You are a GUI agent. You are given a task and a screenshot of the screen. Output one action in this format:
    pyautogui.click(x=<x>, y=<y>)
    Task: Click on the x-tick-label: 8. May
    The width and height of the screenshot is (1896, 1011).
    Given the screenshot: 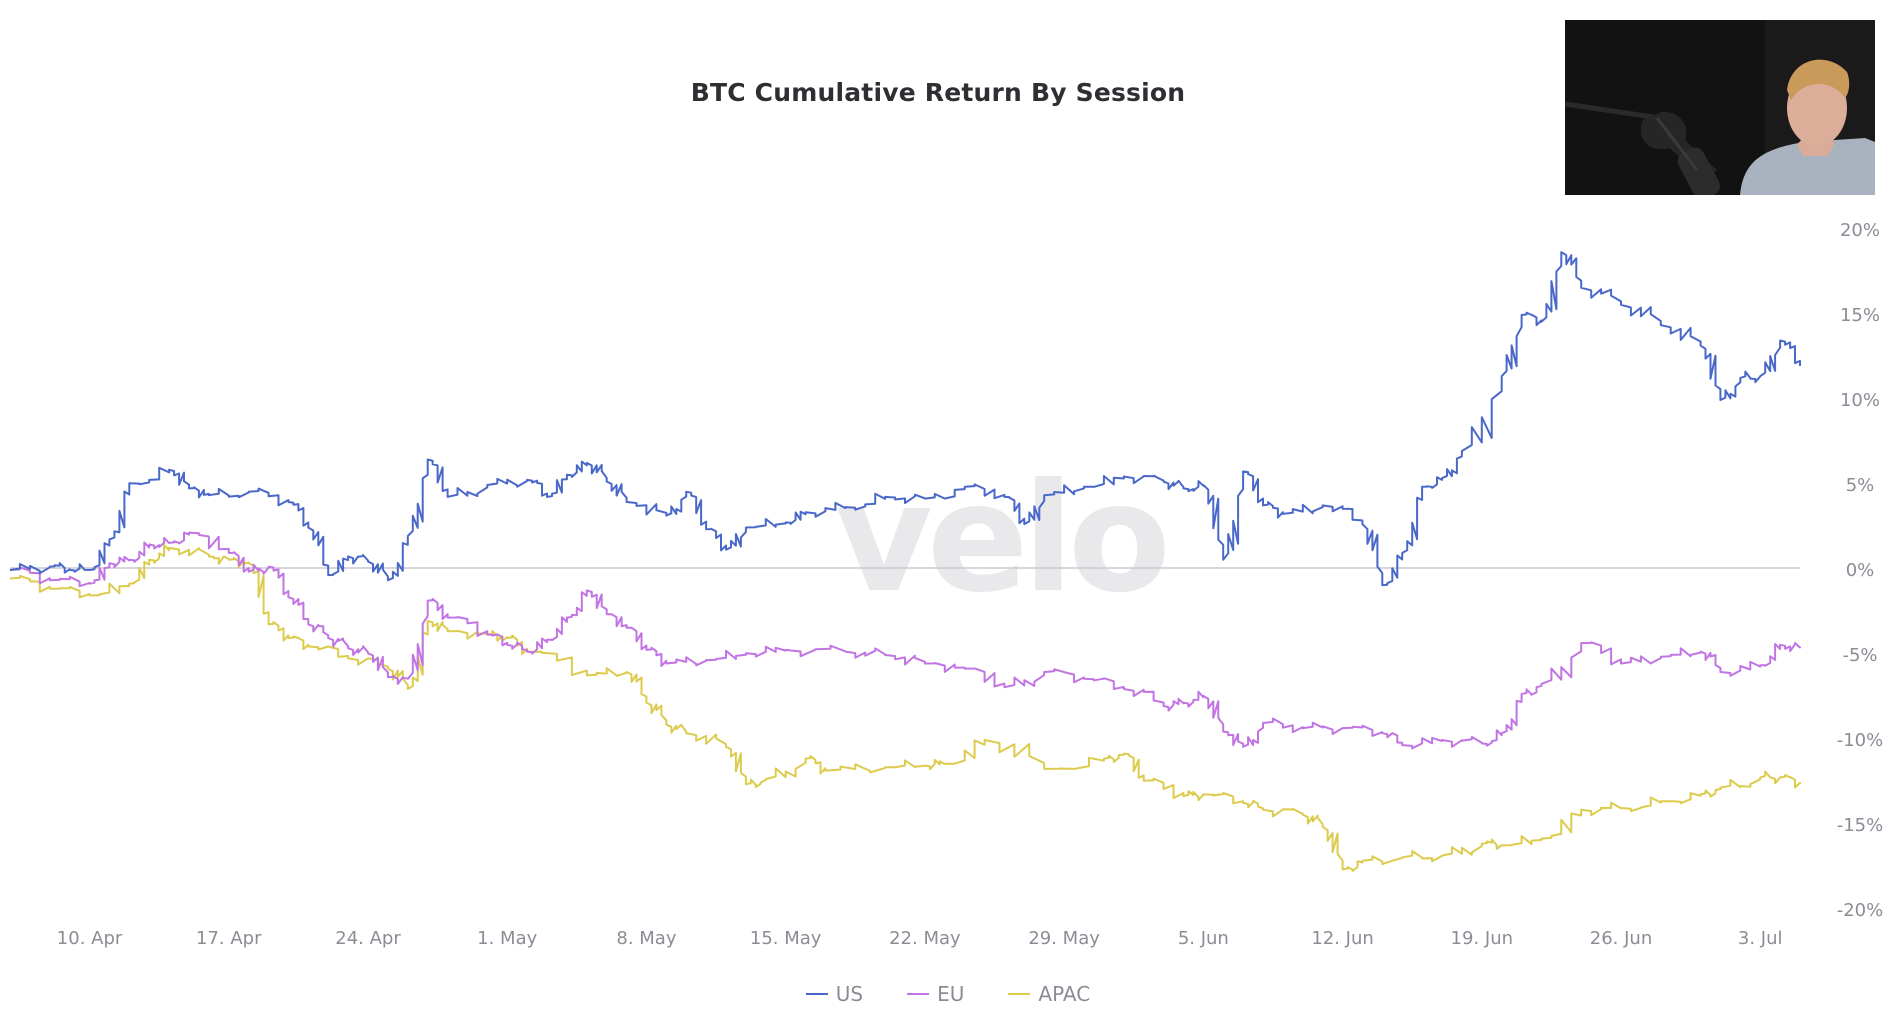 What is the action you would take?
    pyautogui.click(x=646, y=938)
    